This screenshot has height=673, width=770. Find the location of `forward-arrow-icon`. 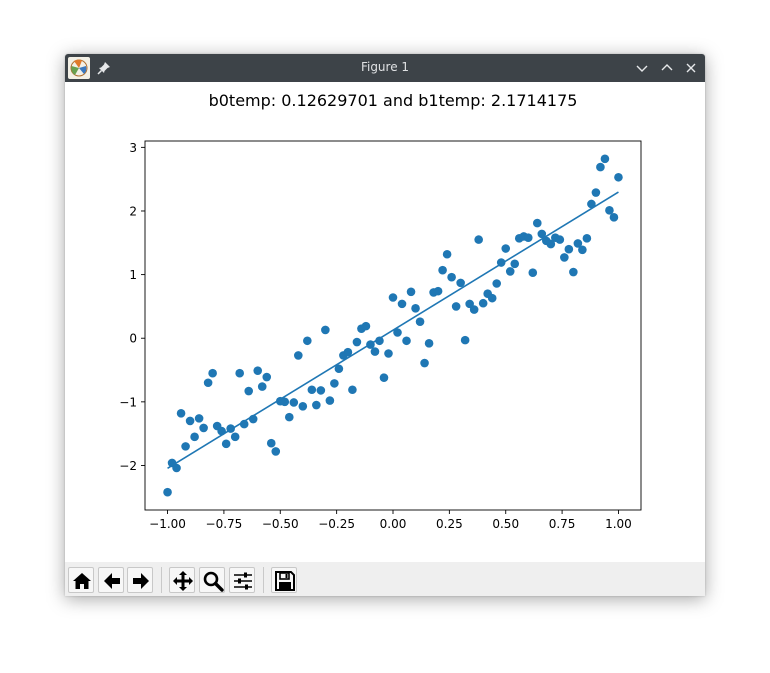

forward-arrow-icon is located at coordinates (141, 581).